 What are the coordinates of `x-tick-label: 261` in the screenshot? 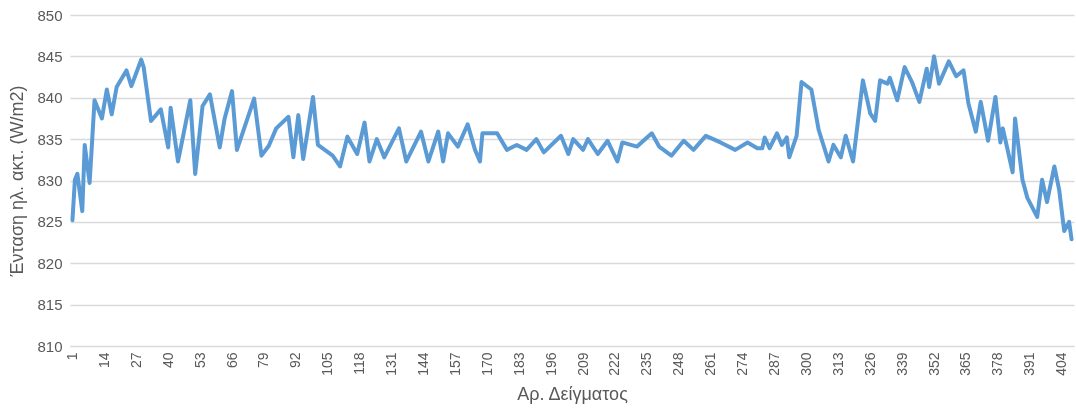 It's located at (710, 364).